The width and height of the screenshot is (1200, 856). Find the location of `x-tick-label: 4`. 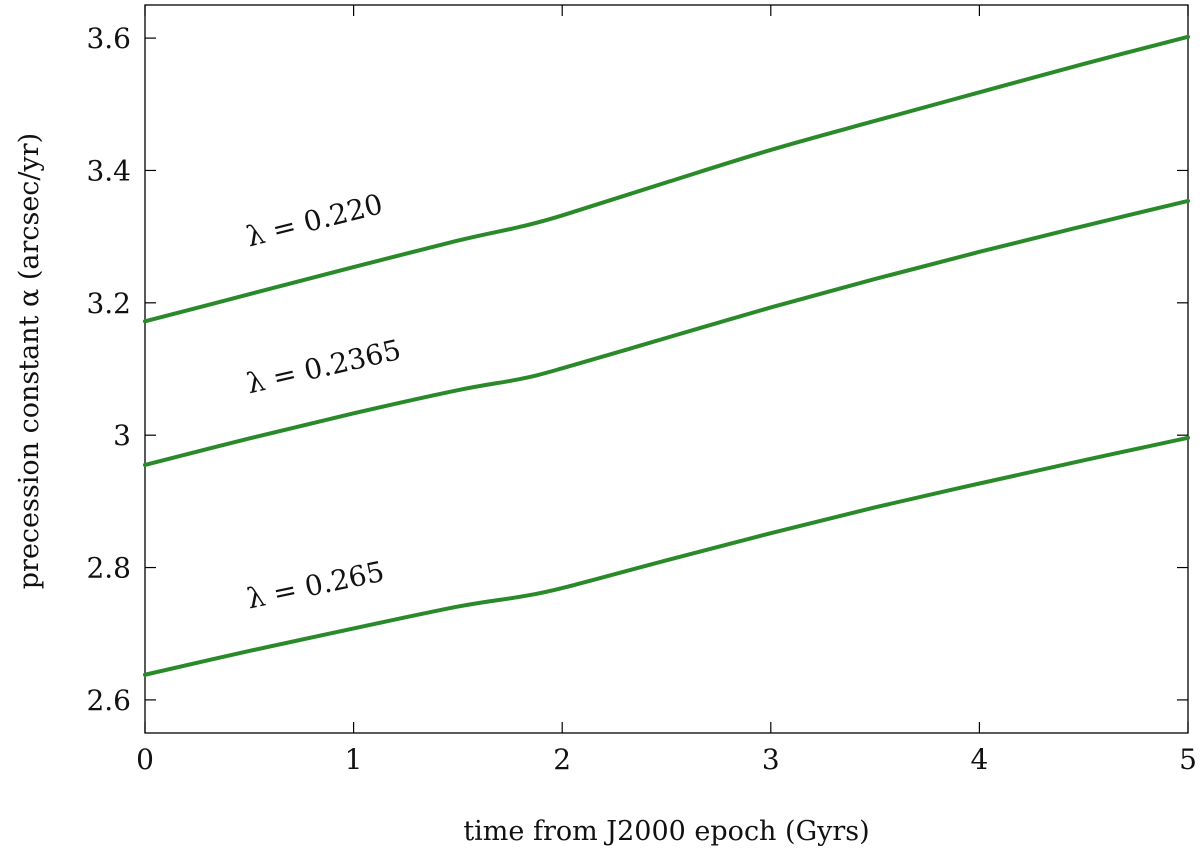

x-tick-label: 4 is located at coordinates (979, 759).